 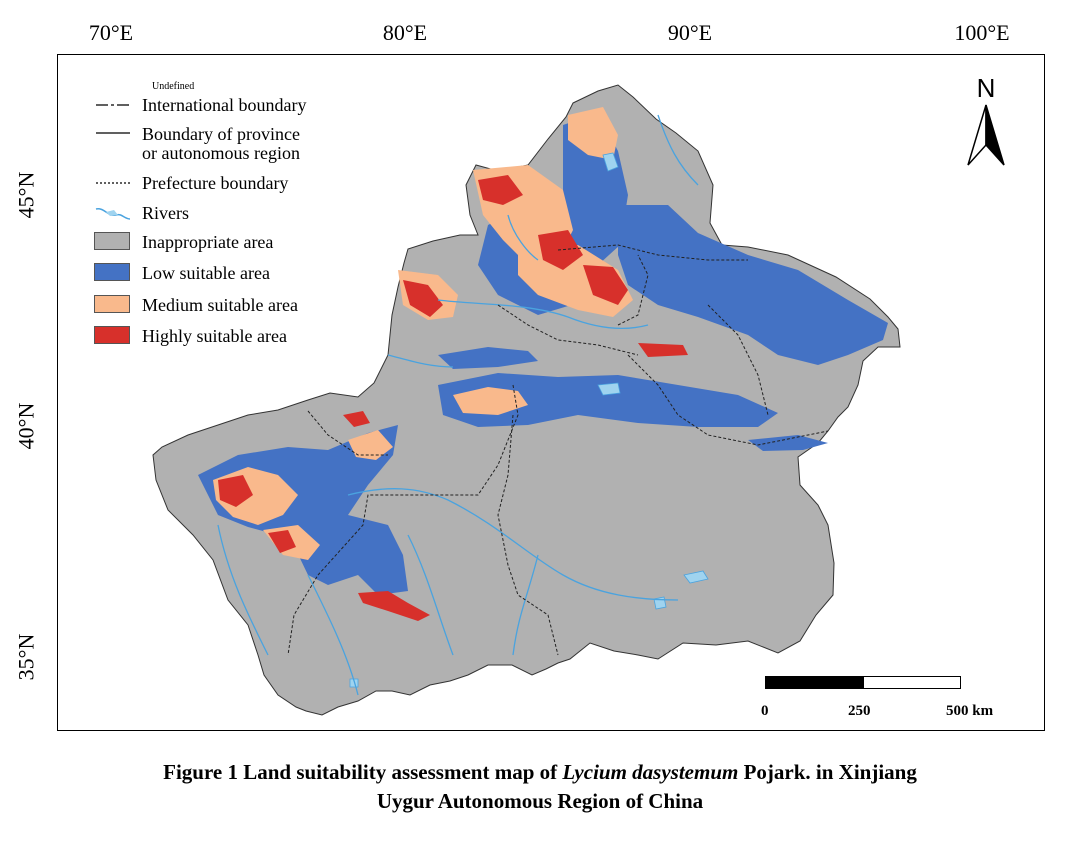 I want to click on legend-label: Medium suitable area, so click(x=220, y=305).